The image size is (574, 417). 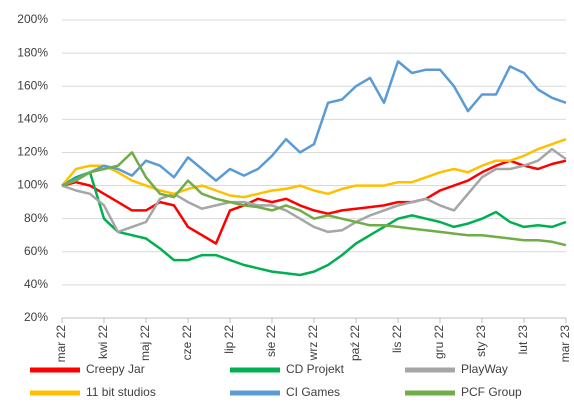 What do you see at coordinates (314, 168) in the screenshot?
I see `series-line` at bounding box center [314, 168].